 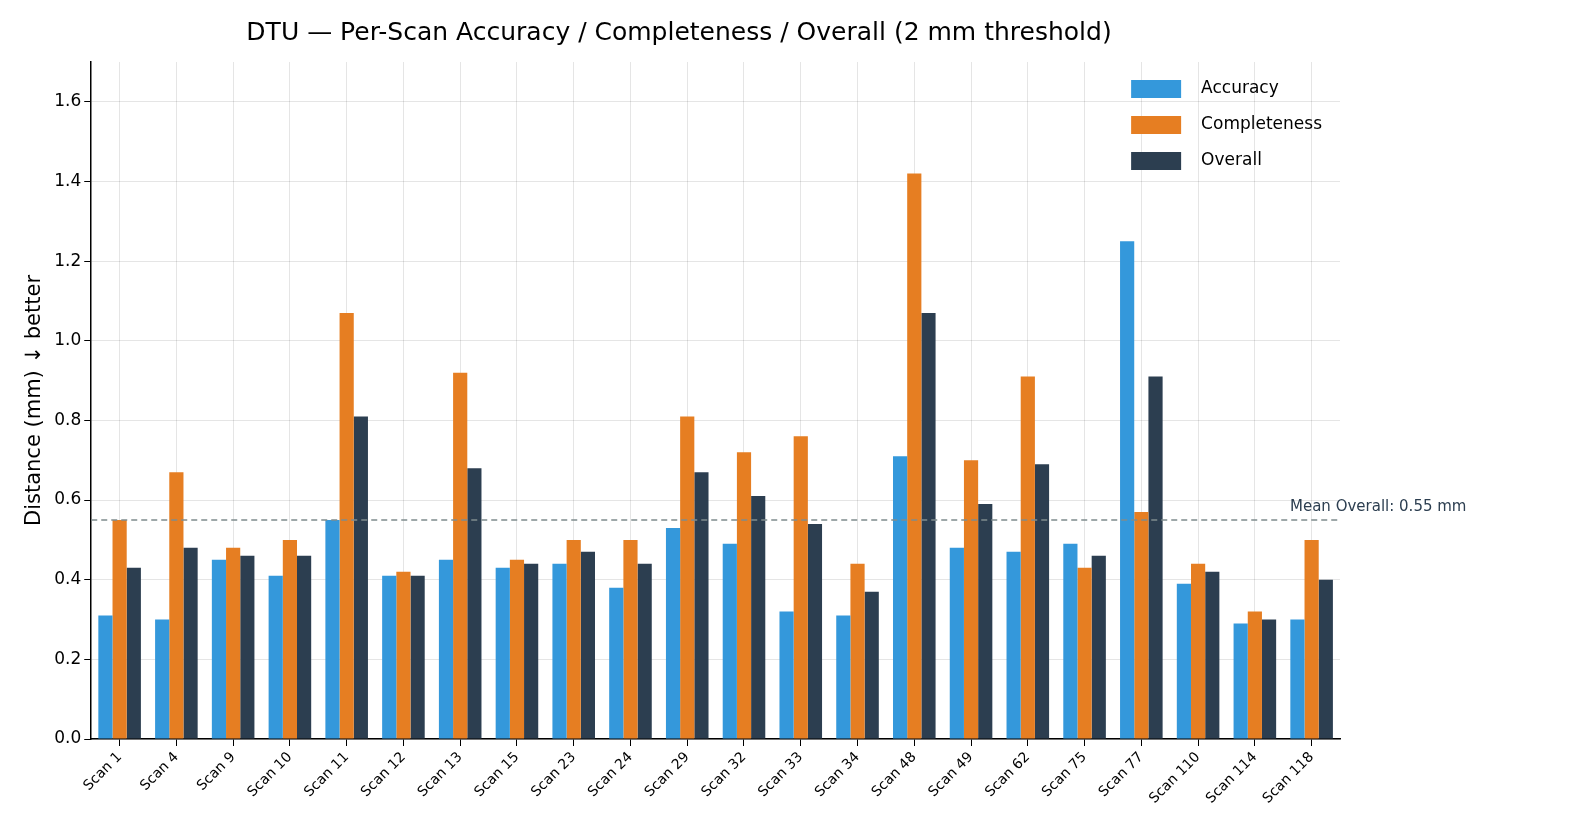 What do you see at coordinates (68, 578) in the screenshot?
I see `y-tick-label: 0.4` at bounding box center [68, 578].